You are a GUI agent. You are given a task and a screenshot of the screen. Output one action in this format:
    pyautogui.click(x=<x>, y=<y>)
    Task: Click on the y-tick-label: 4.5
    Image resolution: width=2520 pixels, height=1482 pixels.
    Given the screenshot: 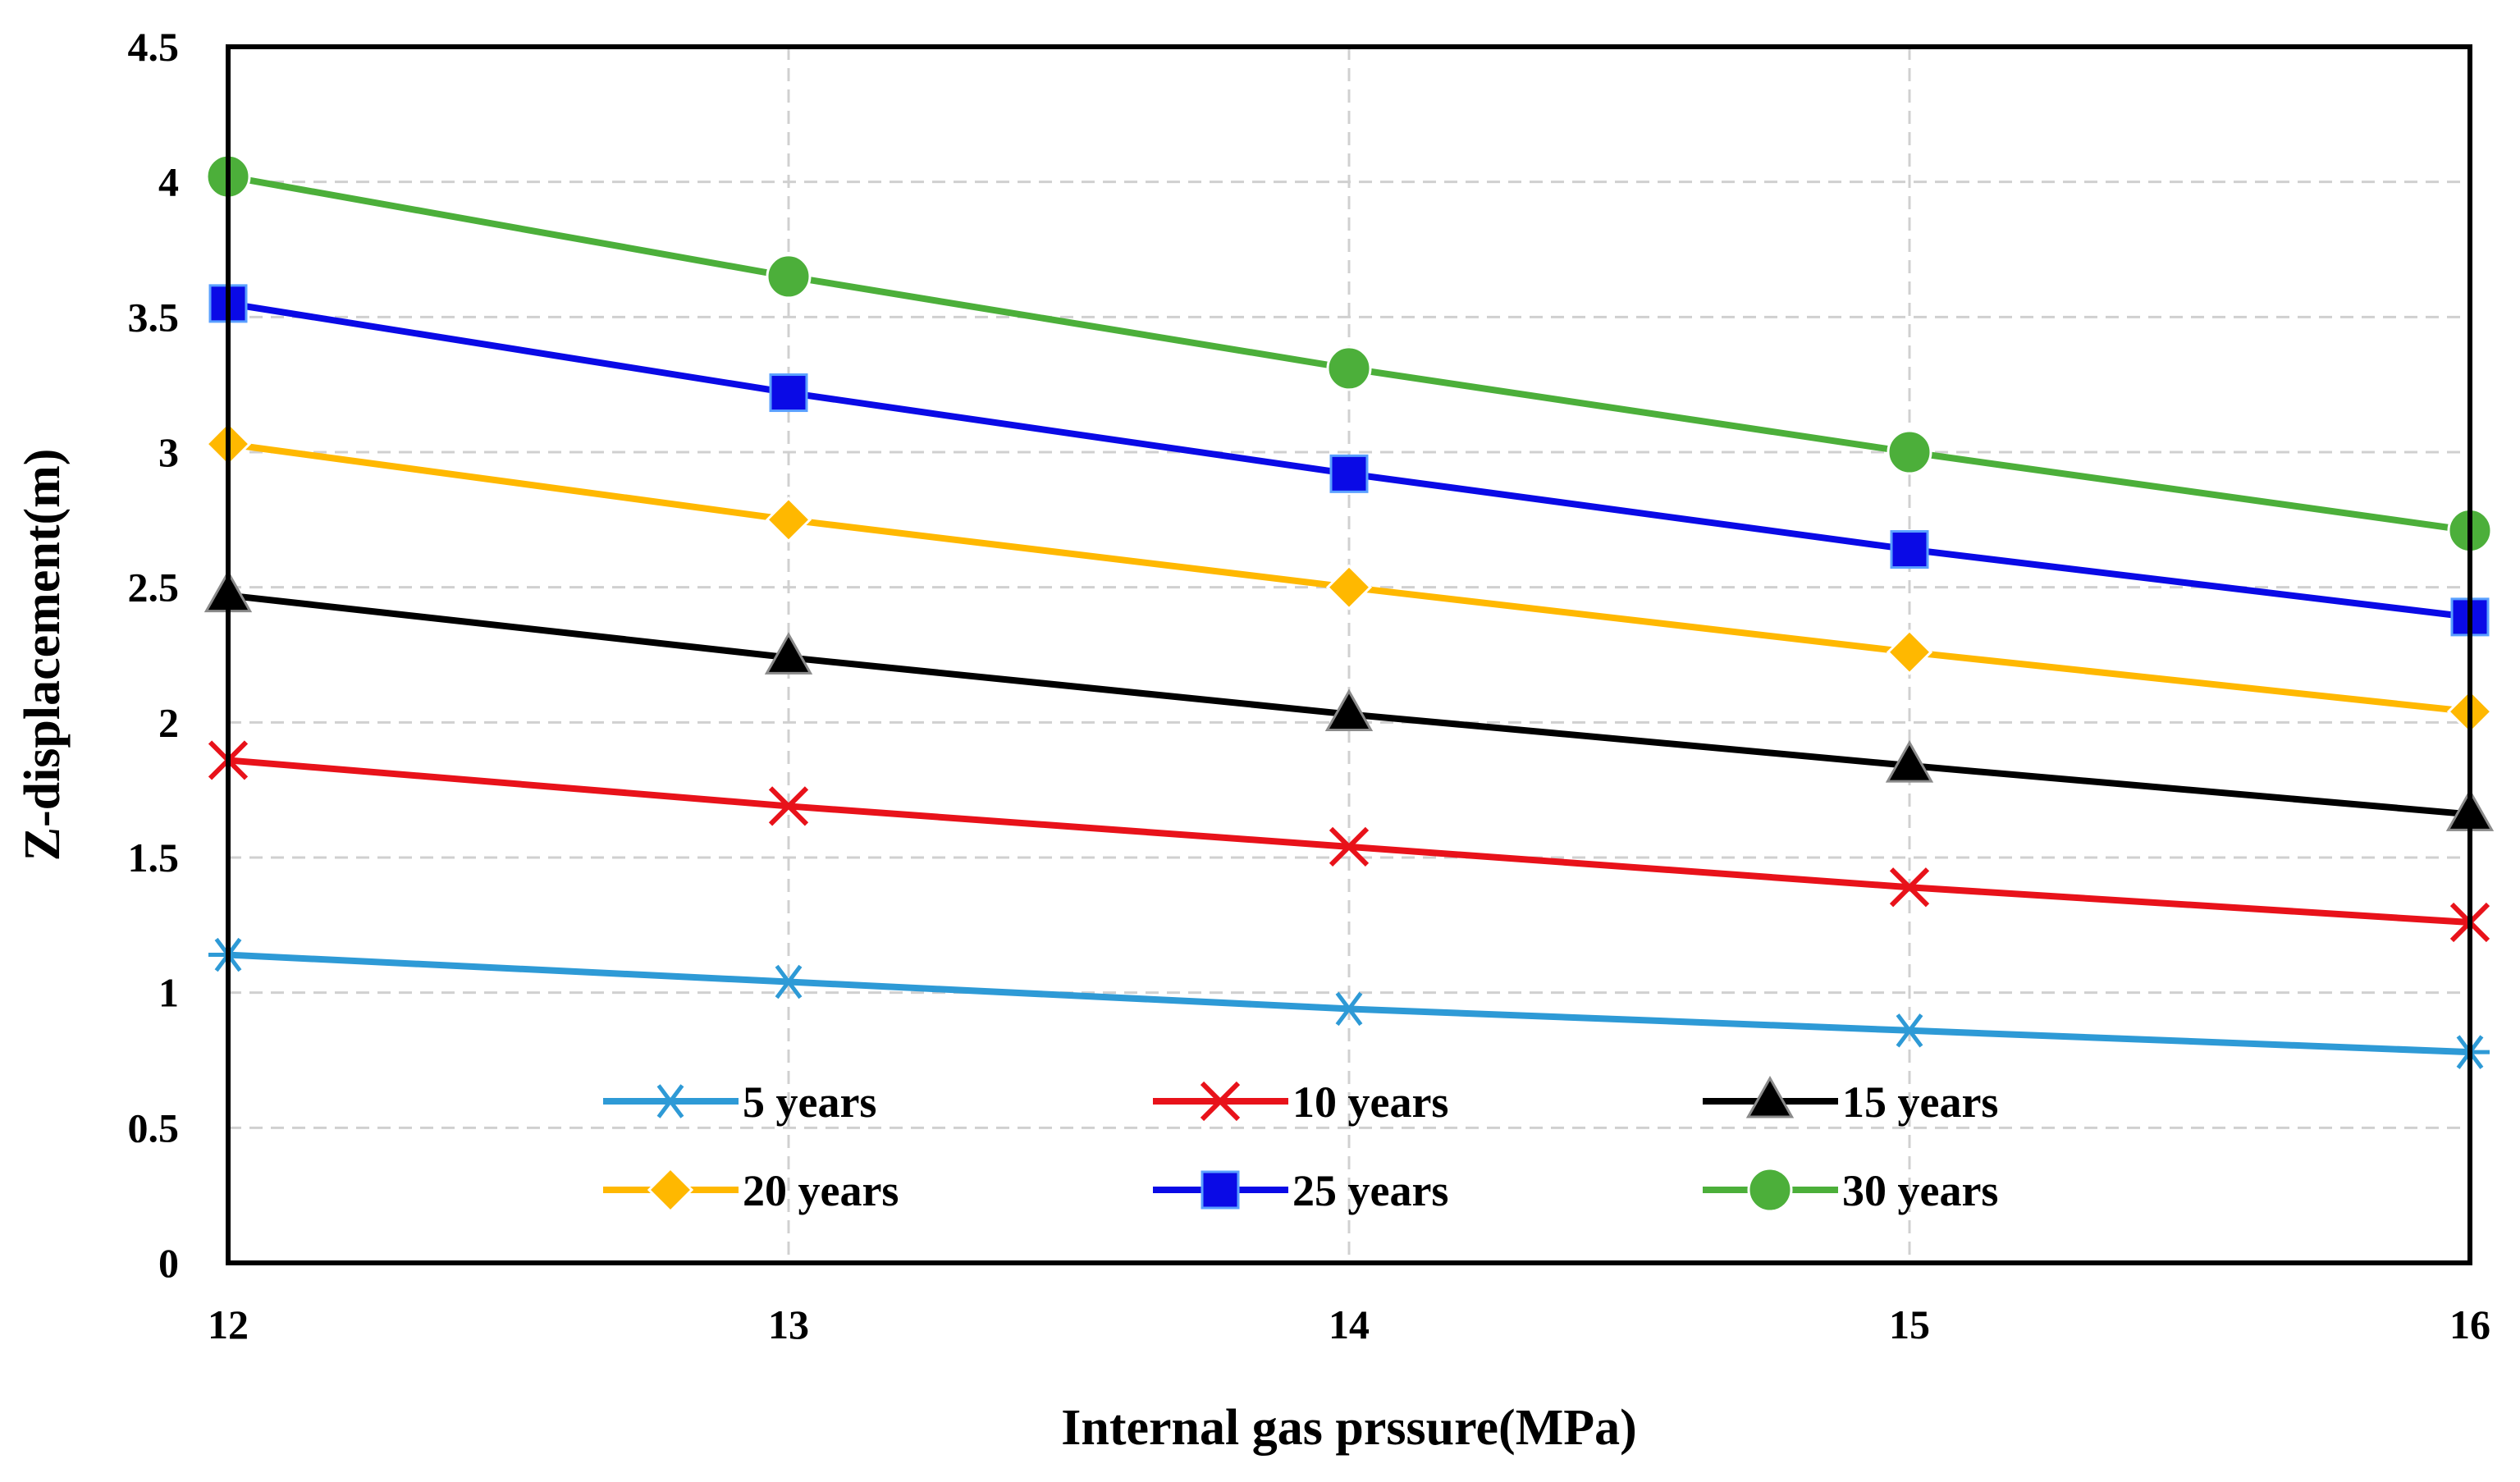 What is the action you would take?
    pyautogui.click(x=154, y=47)
    